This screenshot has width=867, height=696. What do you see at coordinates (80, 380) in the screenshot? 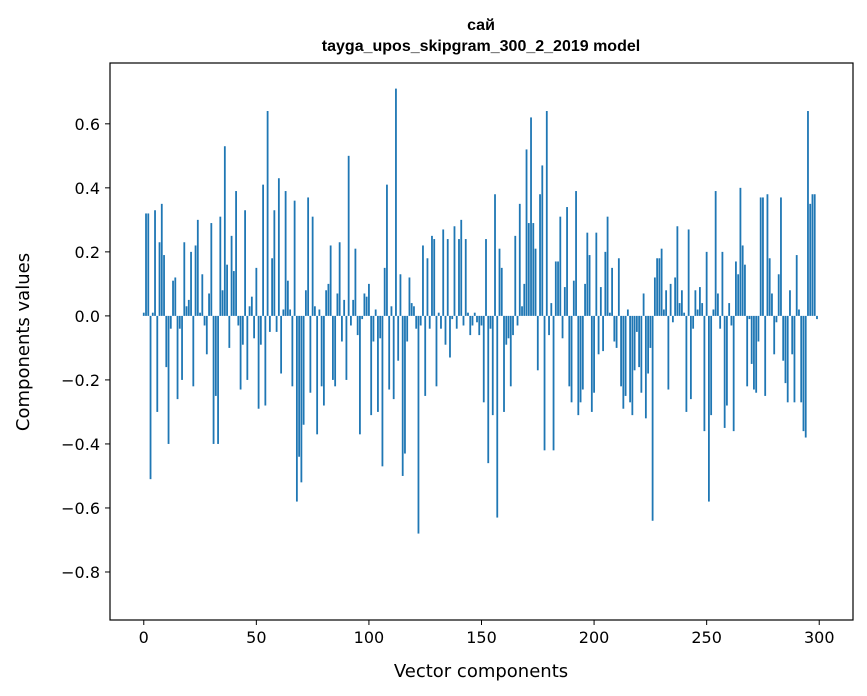
I see `y-tick-label: −0.2` at bounding box center [80, 380].